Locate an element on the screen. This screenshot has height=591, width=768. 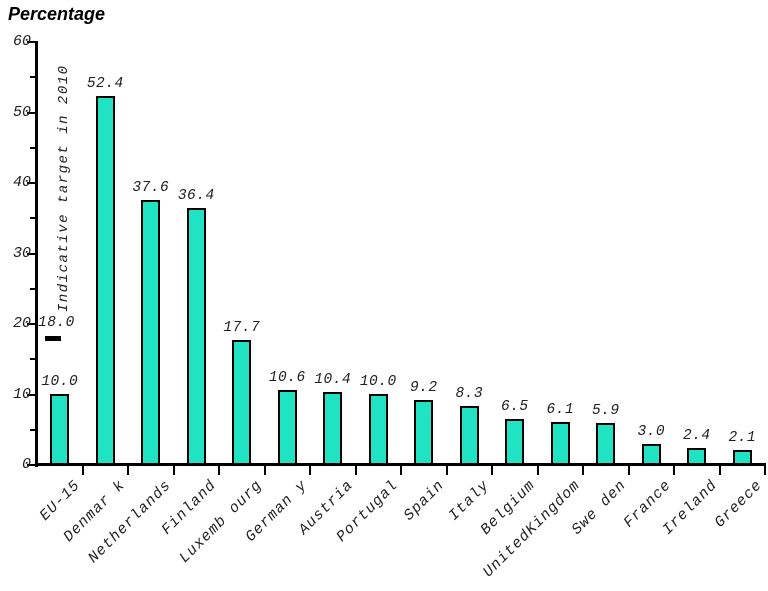
bar-value-label: 5.9 is located at coordinates (605, 411).